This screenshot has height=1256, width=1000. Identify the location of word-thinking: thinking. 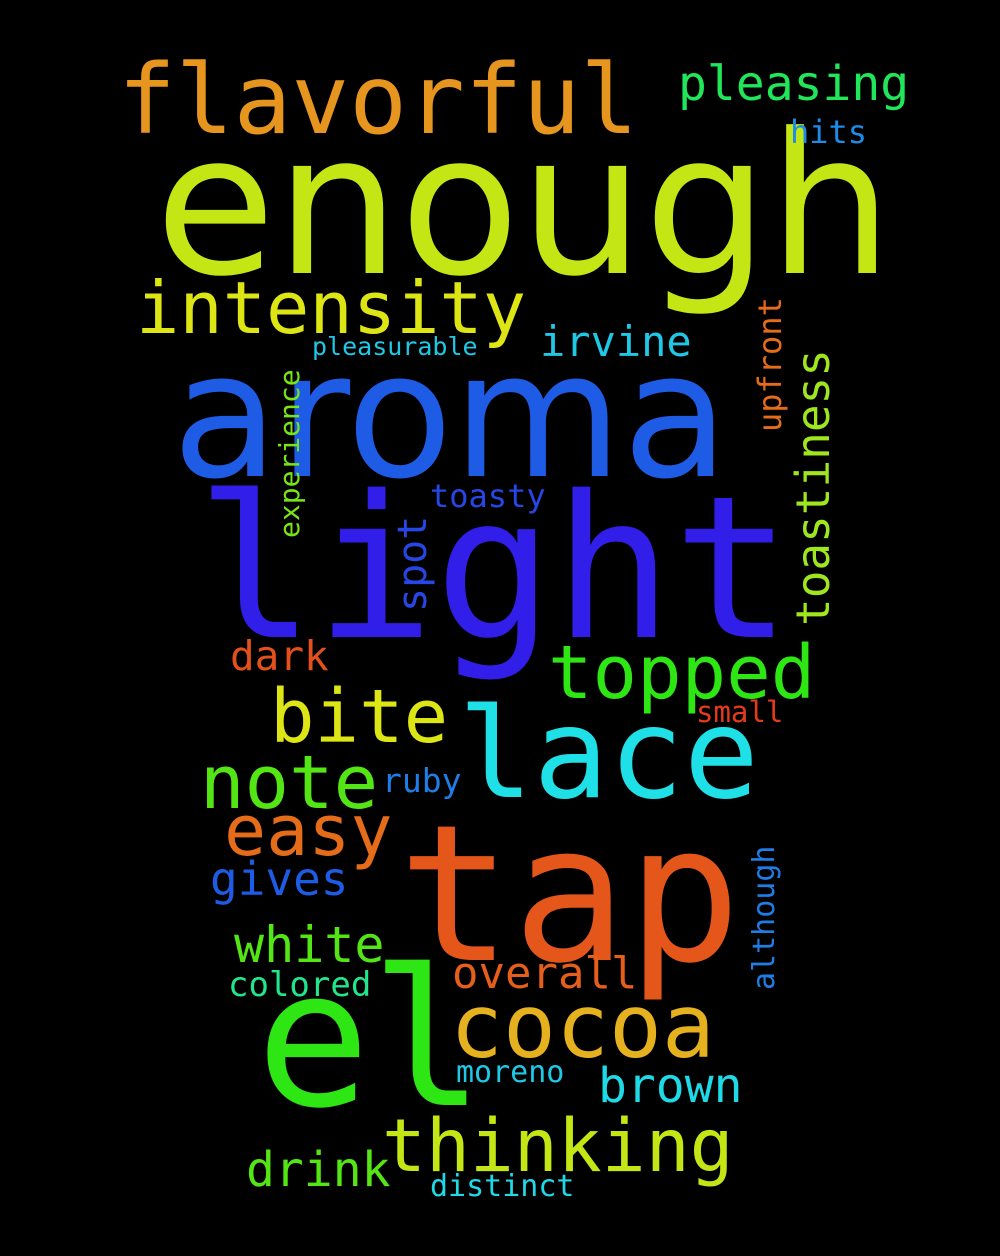
(558, 1146).